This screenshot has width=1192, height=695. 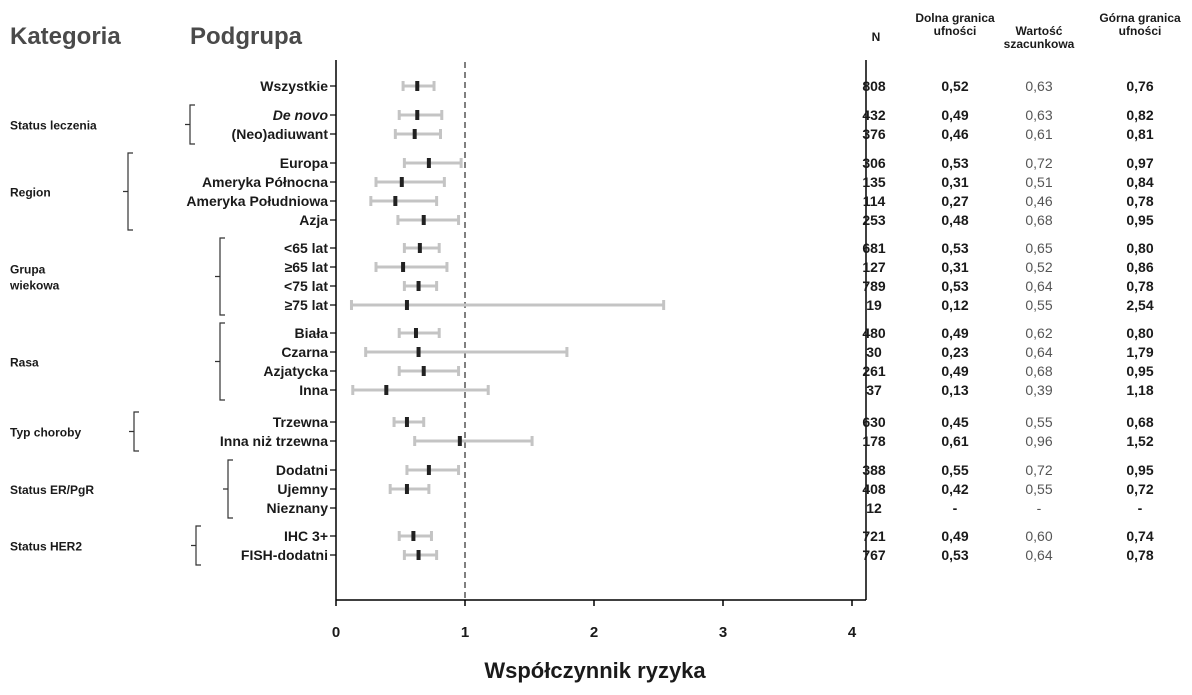 I want to click on upper-ci-value: -, so click(x=1140, y=508).